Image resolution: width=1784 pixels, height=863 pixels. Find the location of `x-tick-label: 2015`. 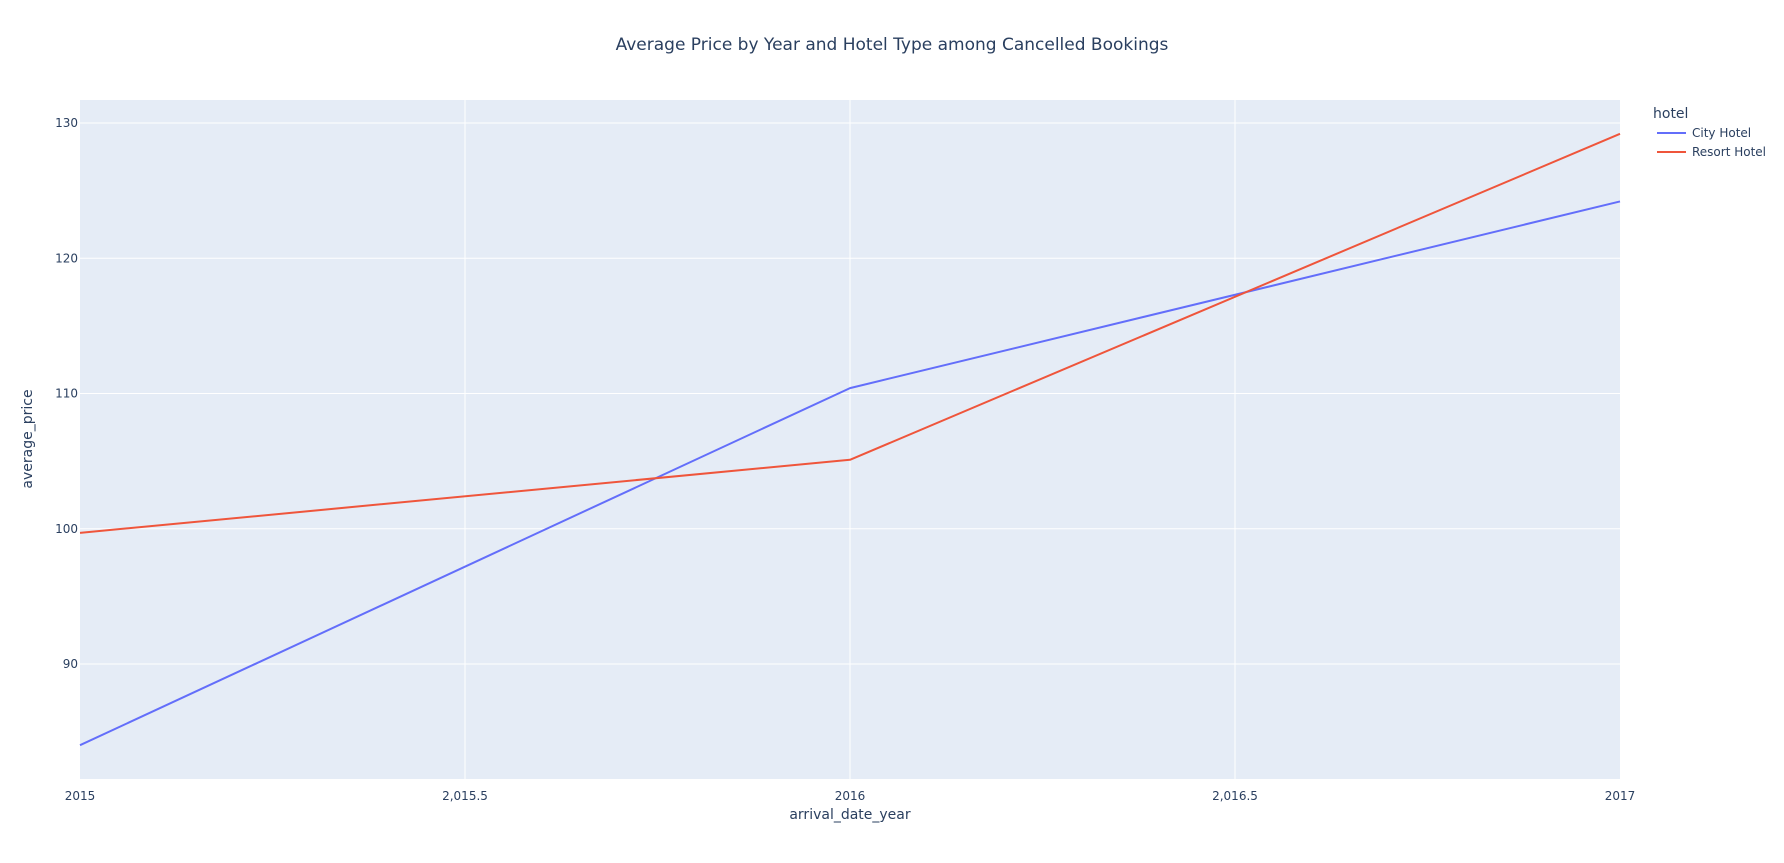

x-tick-label: 2015 is located at coordinates (80, 796).